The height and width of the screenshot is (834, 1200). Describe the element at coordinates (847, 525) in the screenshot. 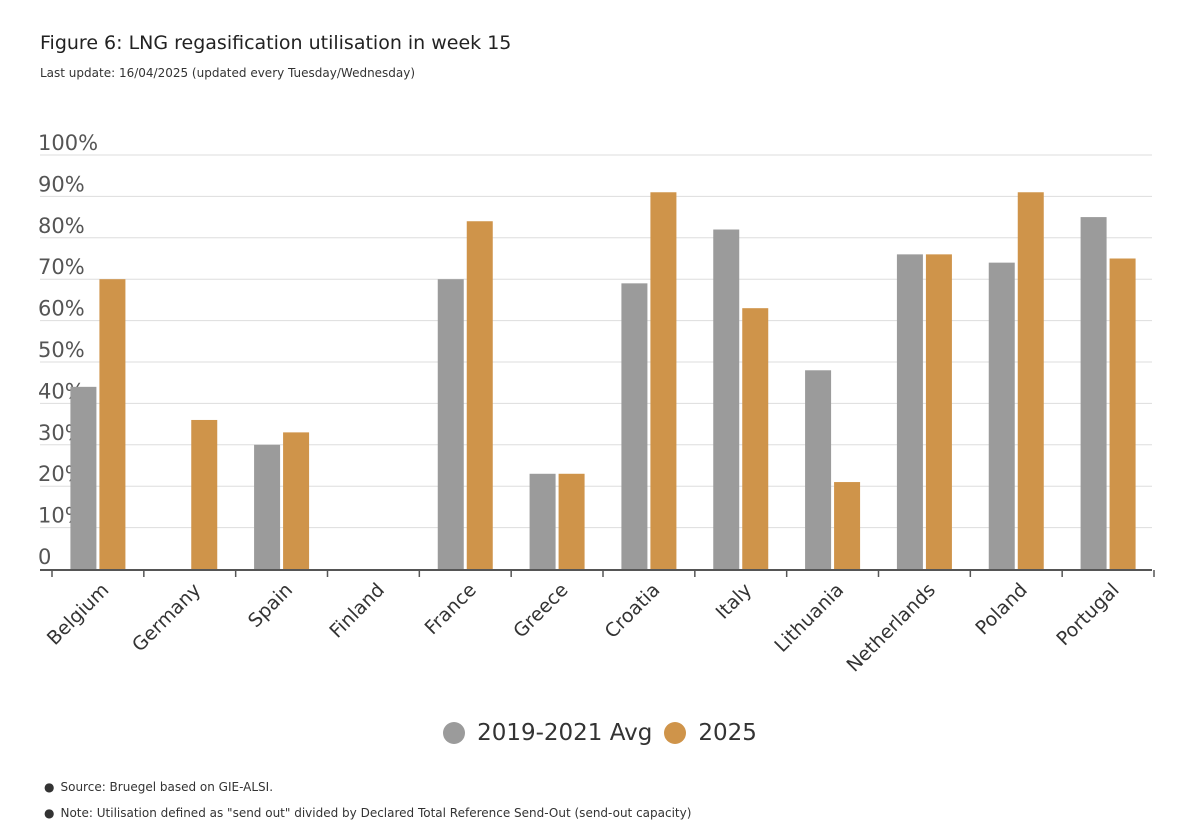

I see `bar-2025-lithuania` at that location.